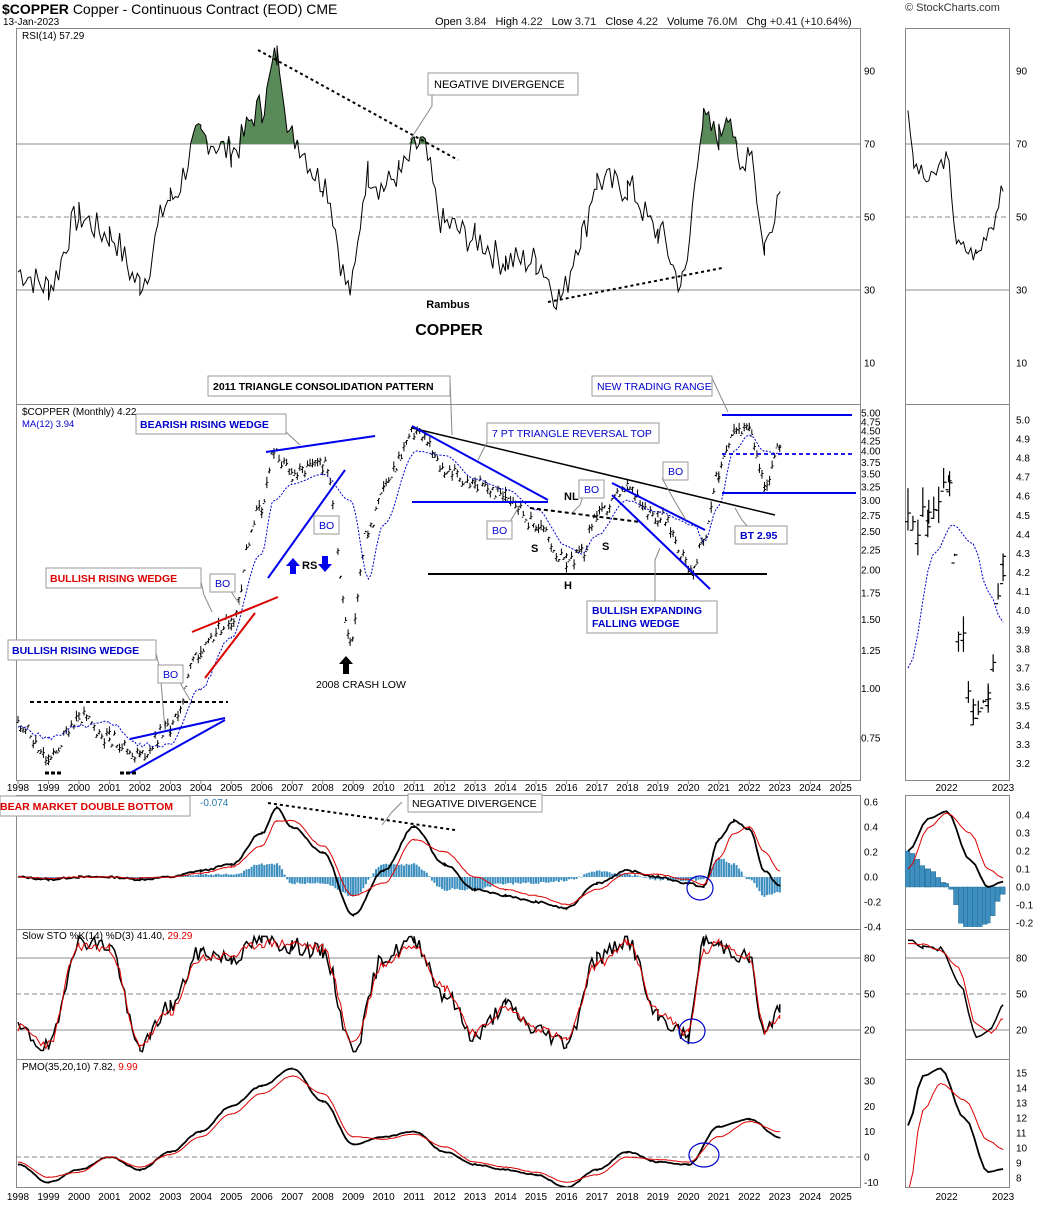 The height and width of the screenshot is (1207, 1050). I want to click on rsi-divergence-line, so click(358, 105).